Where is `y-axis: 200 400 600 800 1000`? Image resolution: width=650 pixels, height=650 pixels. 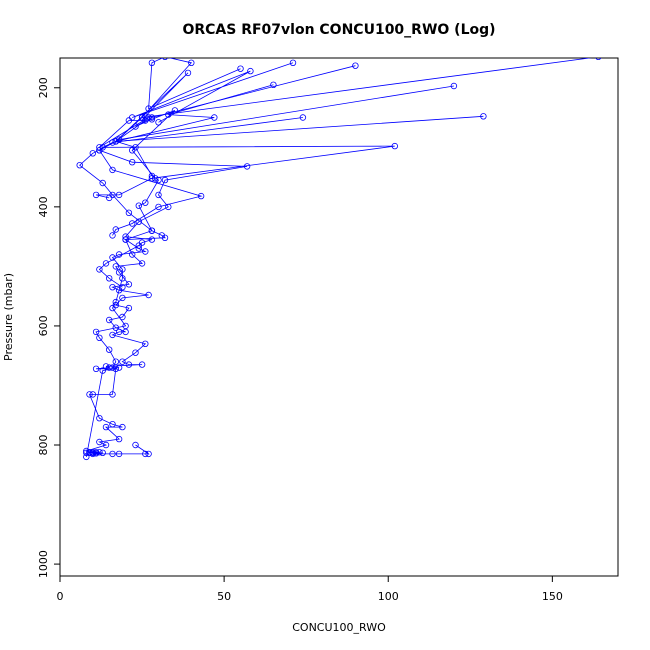 y-axis: 200 400 600 800 1000 is located at coordinates (49, 327).